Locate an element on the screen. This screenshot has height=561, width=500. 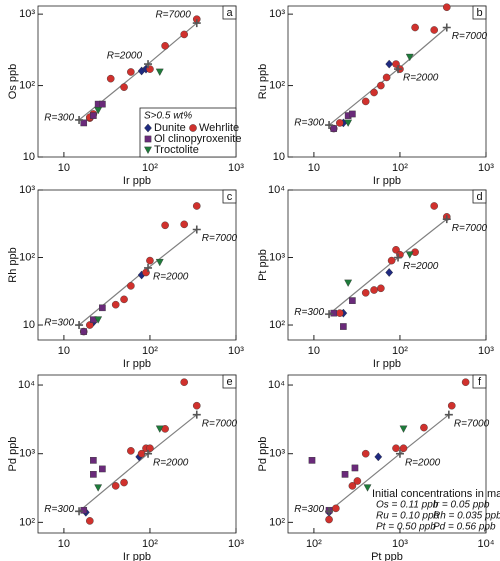
y-axis-label: Pd ppb is located at coordinates (263, 454).